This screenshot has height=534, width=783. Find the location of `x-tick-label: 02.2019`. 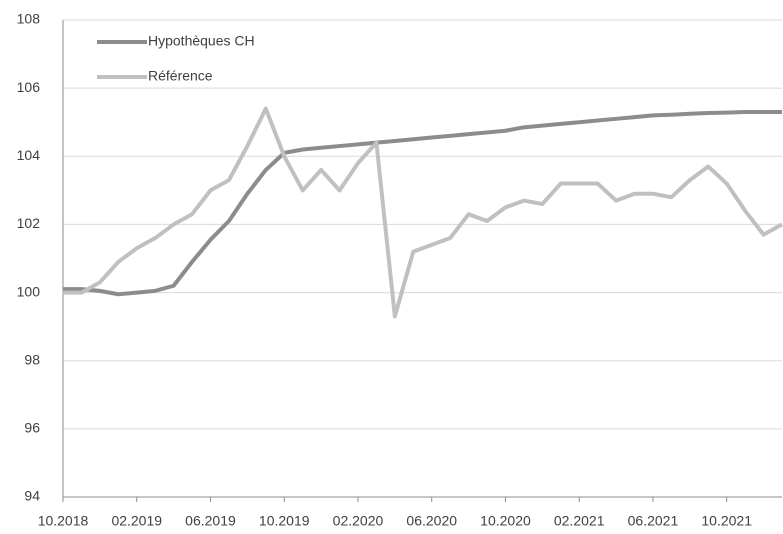

x-tick-label: 02.2019 is located at coordinates (136, 521).